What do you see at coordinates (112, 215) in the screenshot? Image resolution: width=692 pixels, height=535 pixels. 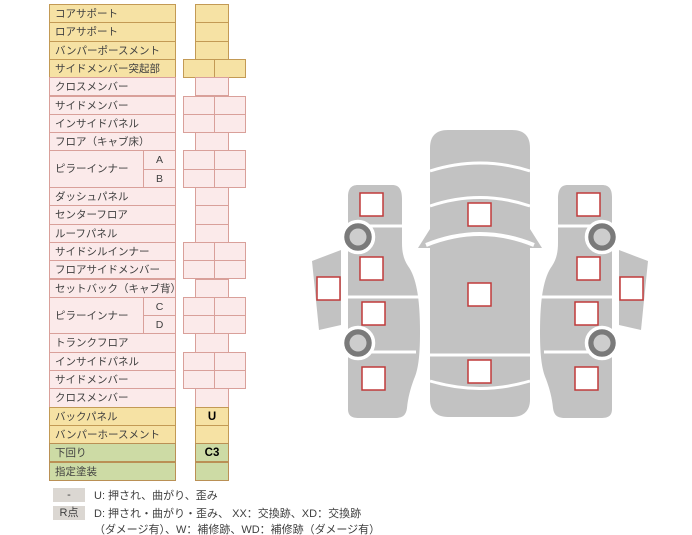 I see `part-label: センターフロア` at bounding box center [112, 215].